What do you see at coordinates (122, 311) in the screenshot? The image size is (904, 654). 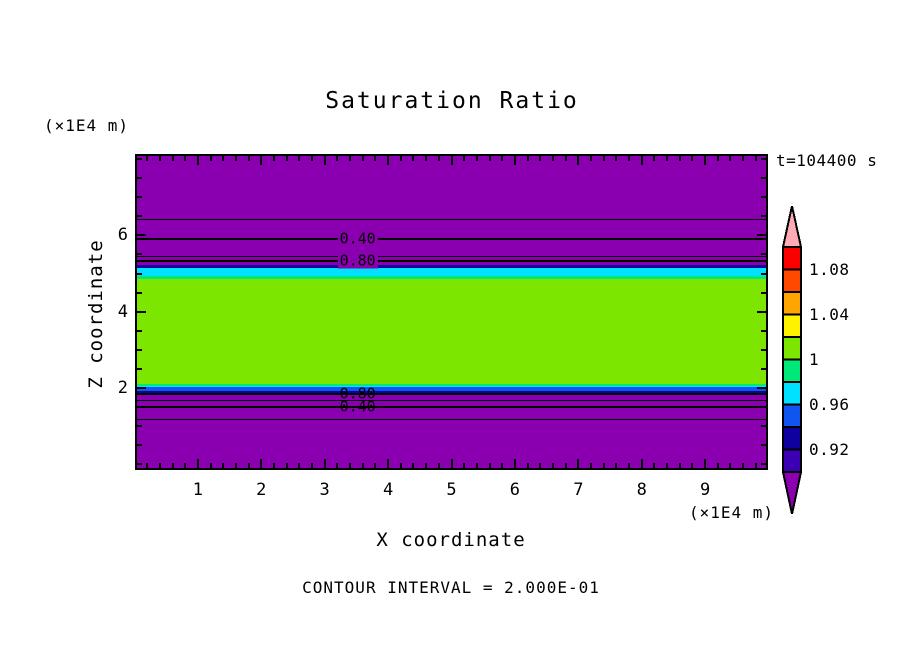 I see `y-tick-label: 4` at bounding box center [122, 311].